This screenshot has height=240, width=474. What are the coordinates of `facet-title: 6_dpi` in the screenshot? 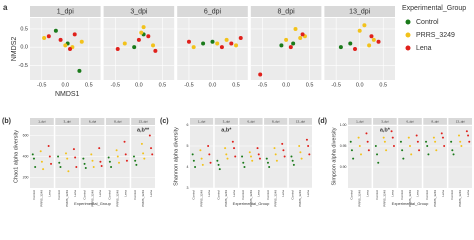 It's located at (410, 121).